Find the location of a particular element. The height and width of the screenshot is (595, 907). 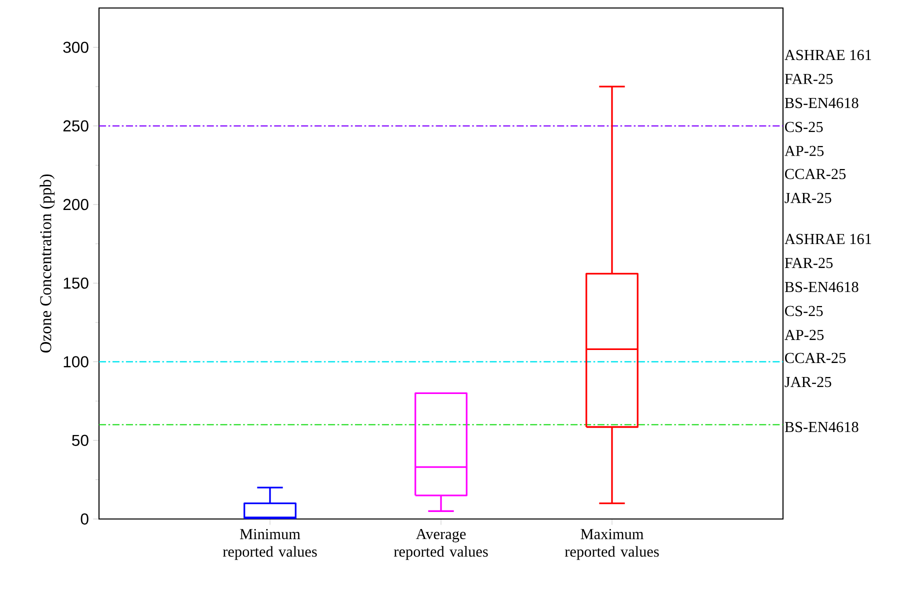

y-tick-label: 300 is located at coordinates (75, 47).